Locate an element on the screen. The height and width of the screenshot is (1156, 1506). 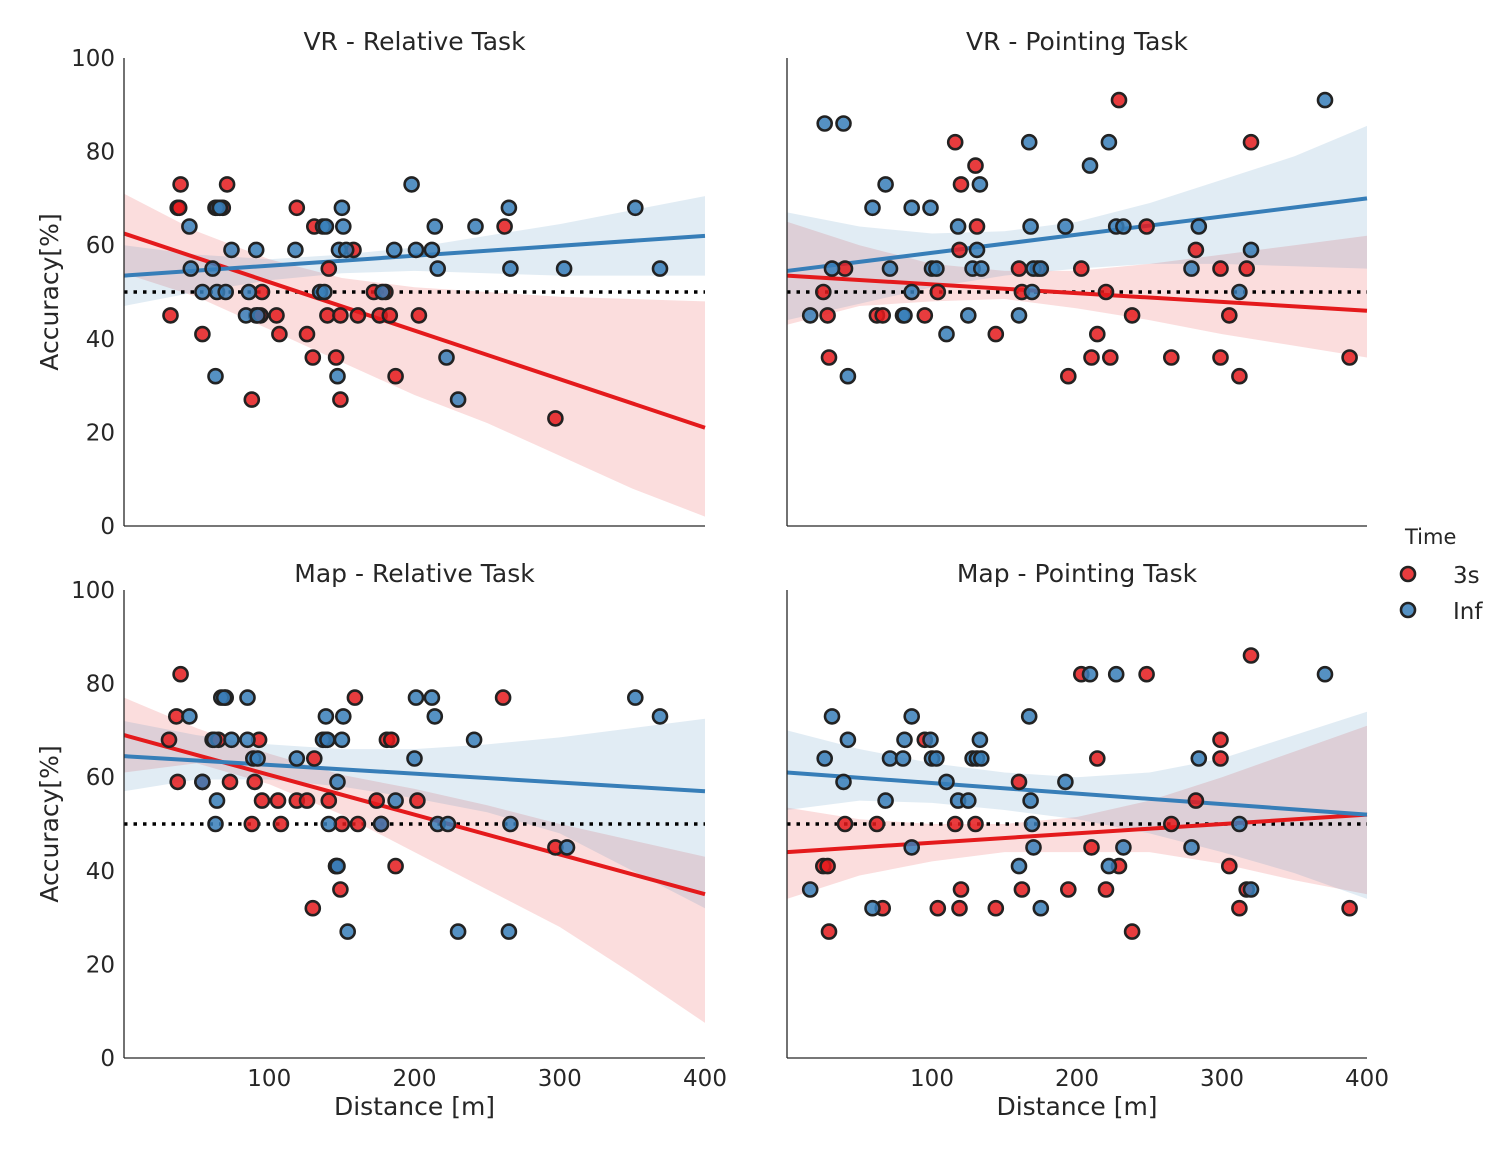
series-3s is located at coordinates (1086, 793).